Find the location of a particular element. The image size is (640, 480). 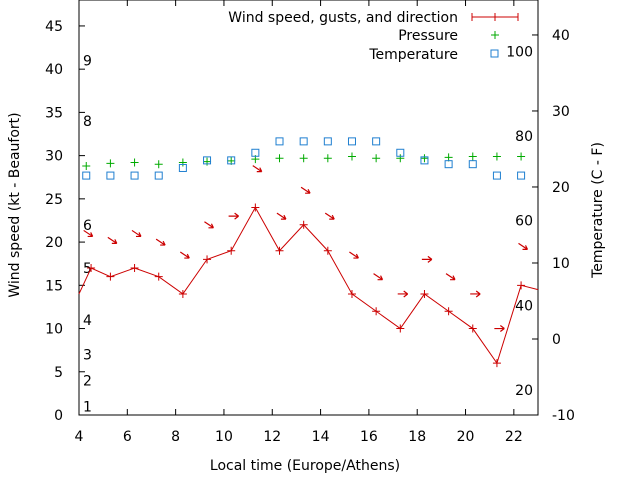

y-tick-label: 15 is located at coordinates (54, 286).